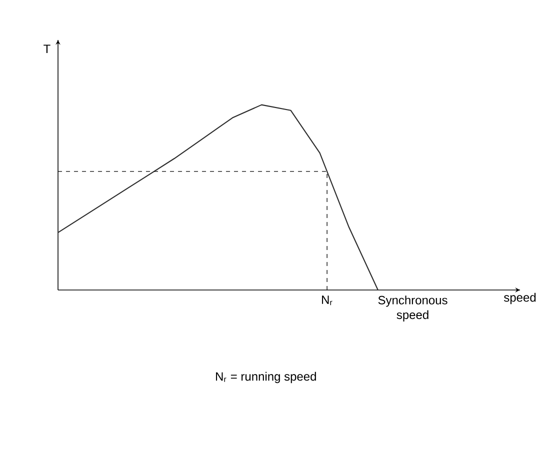  I want to click on text: speed, so click(520, 298).